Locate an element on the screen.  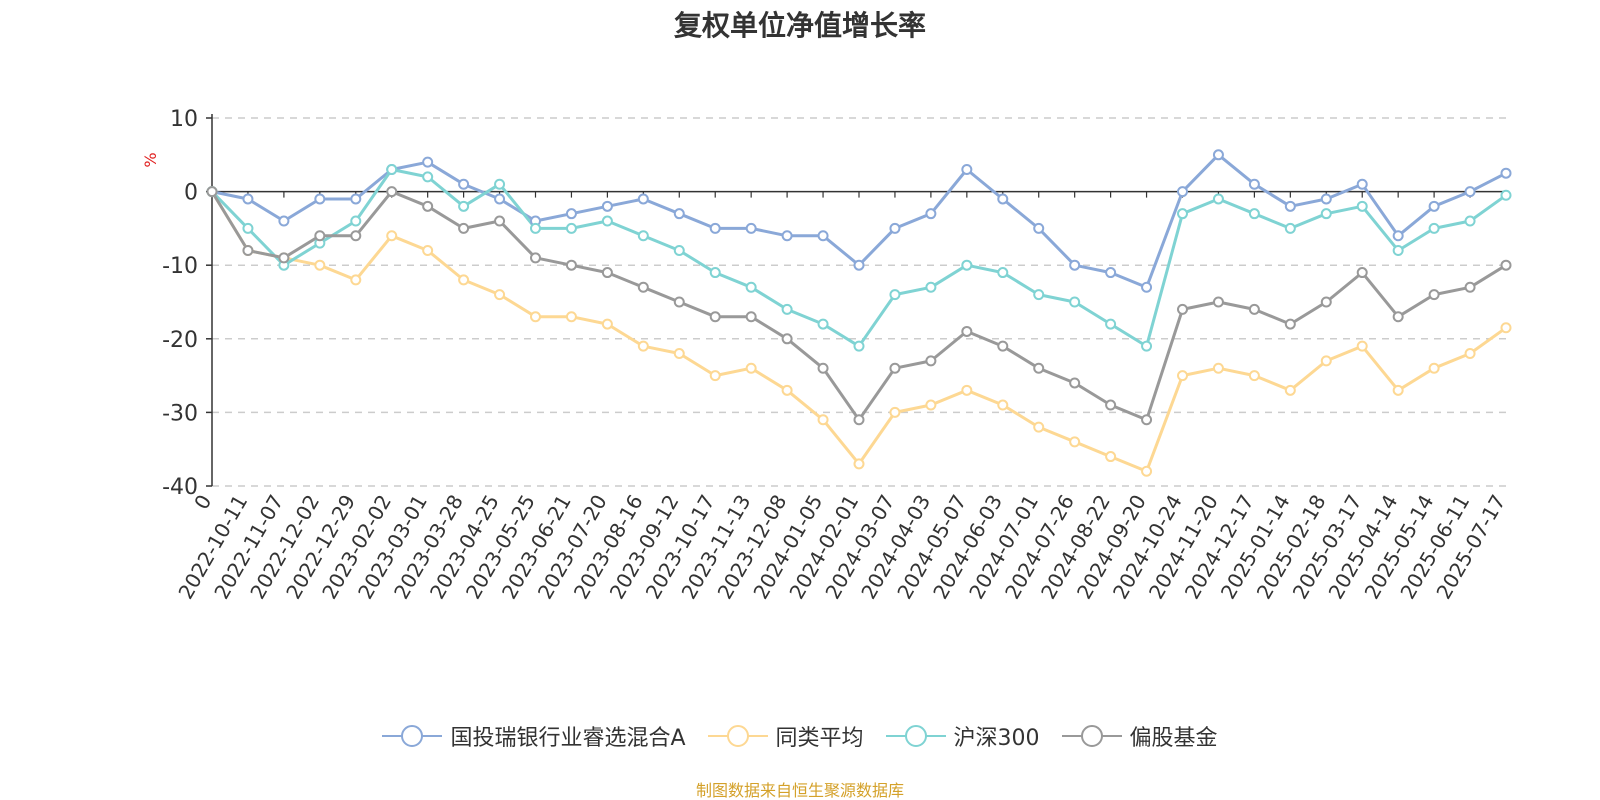
legend-label: 偏股基金 is located at coordinates (1173, 738).